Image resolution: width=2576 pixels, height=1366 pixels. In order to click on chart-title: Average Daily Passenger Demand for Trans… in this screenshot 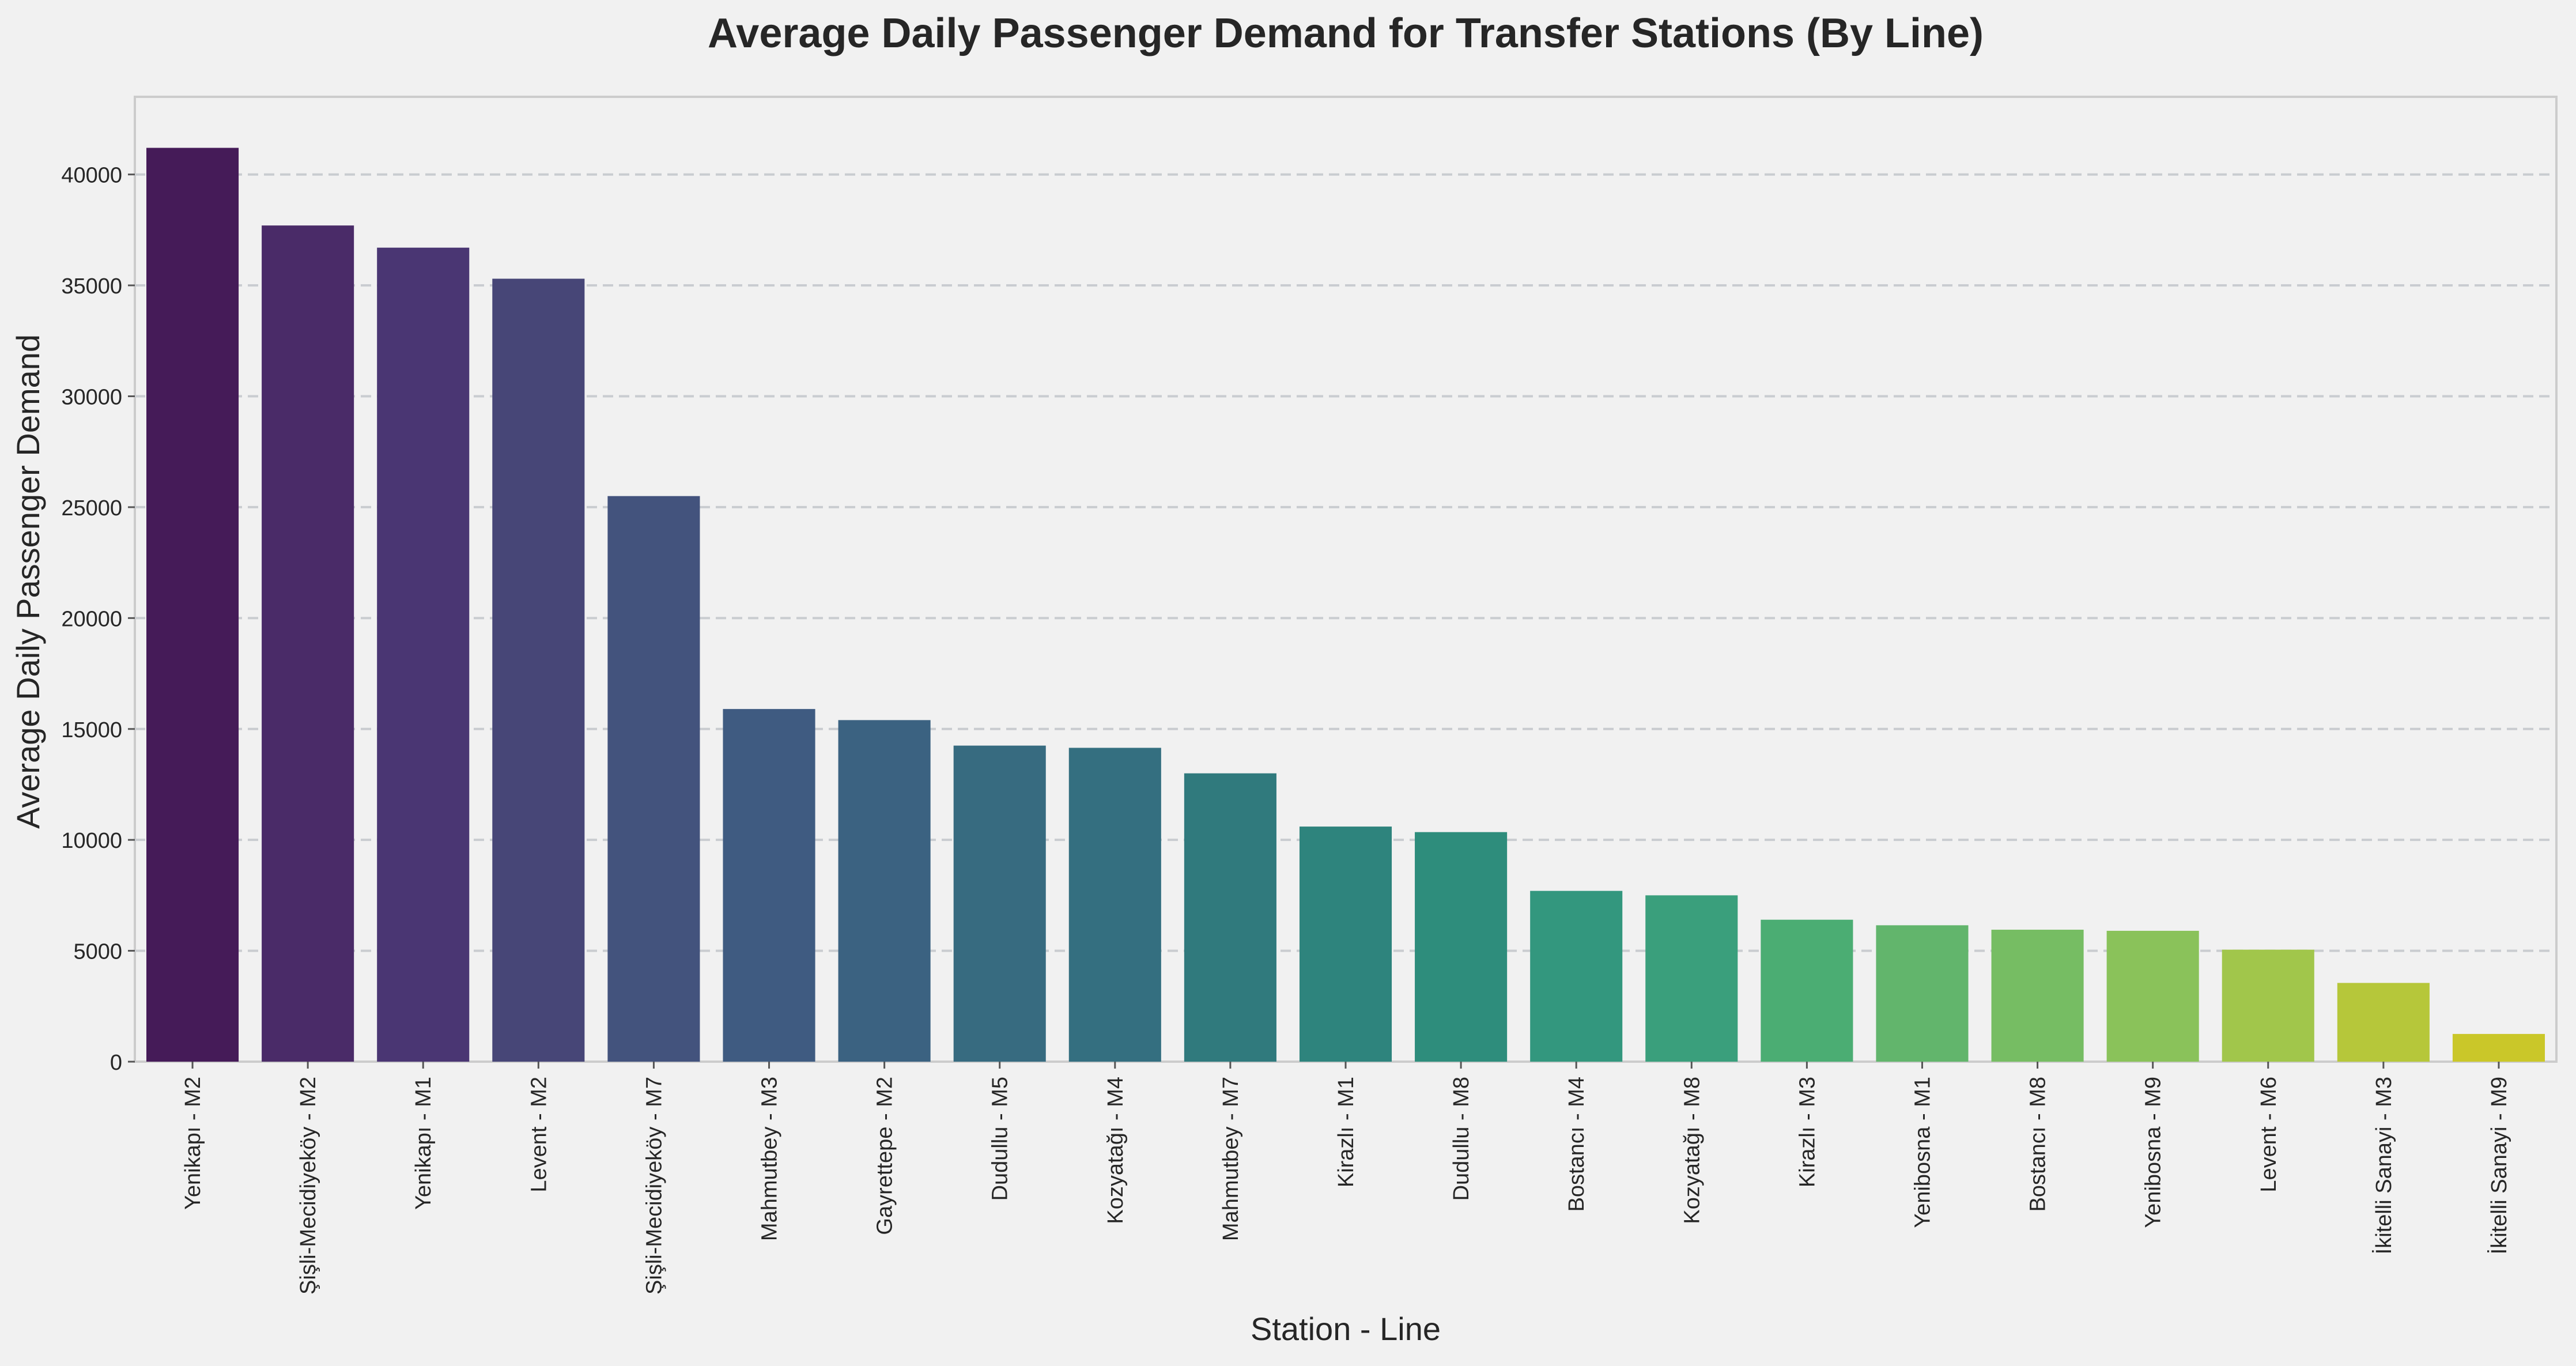, I will do `click(1346, 33)`.